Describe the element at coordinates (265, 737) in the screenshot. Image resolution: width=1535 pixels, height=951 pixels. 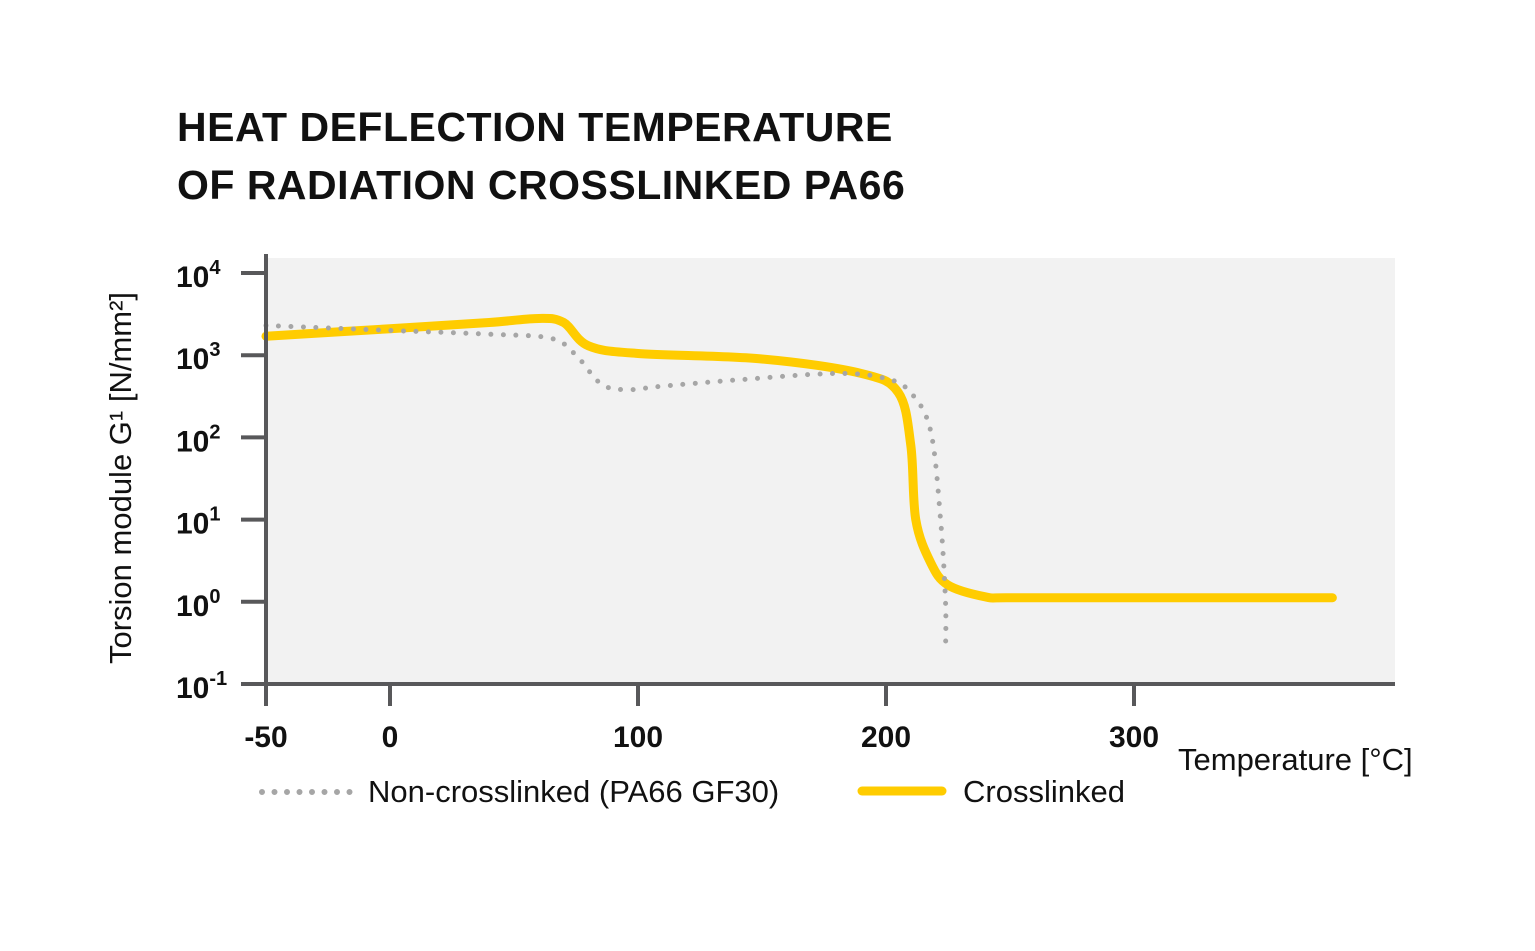
I see `x-tick-label: -50` at that location.